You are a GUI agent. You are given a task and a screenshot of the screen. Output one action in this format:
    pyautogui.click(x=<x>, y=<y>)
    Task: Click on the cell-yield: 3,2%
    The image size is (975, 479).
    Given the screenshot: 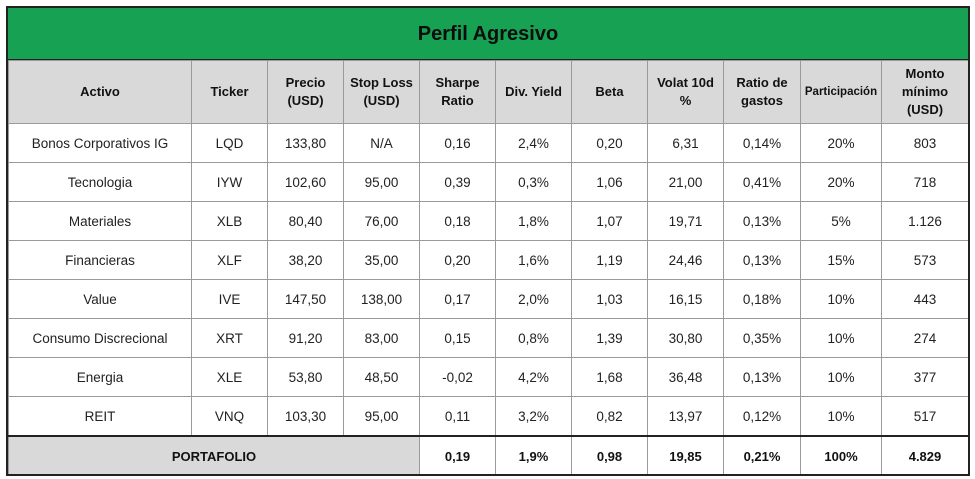 What is the action you would take?
    pyautogui.click(x=533, y=416)
    